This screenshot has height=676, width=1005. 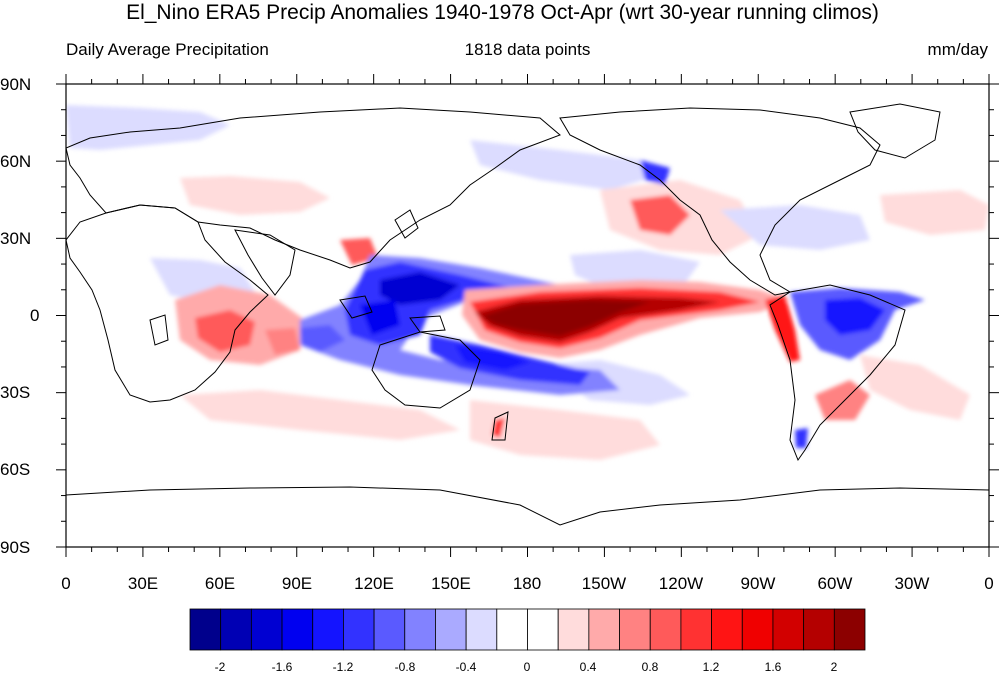 I want to click on lon-label: 60W, so click(x=835, y=583).